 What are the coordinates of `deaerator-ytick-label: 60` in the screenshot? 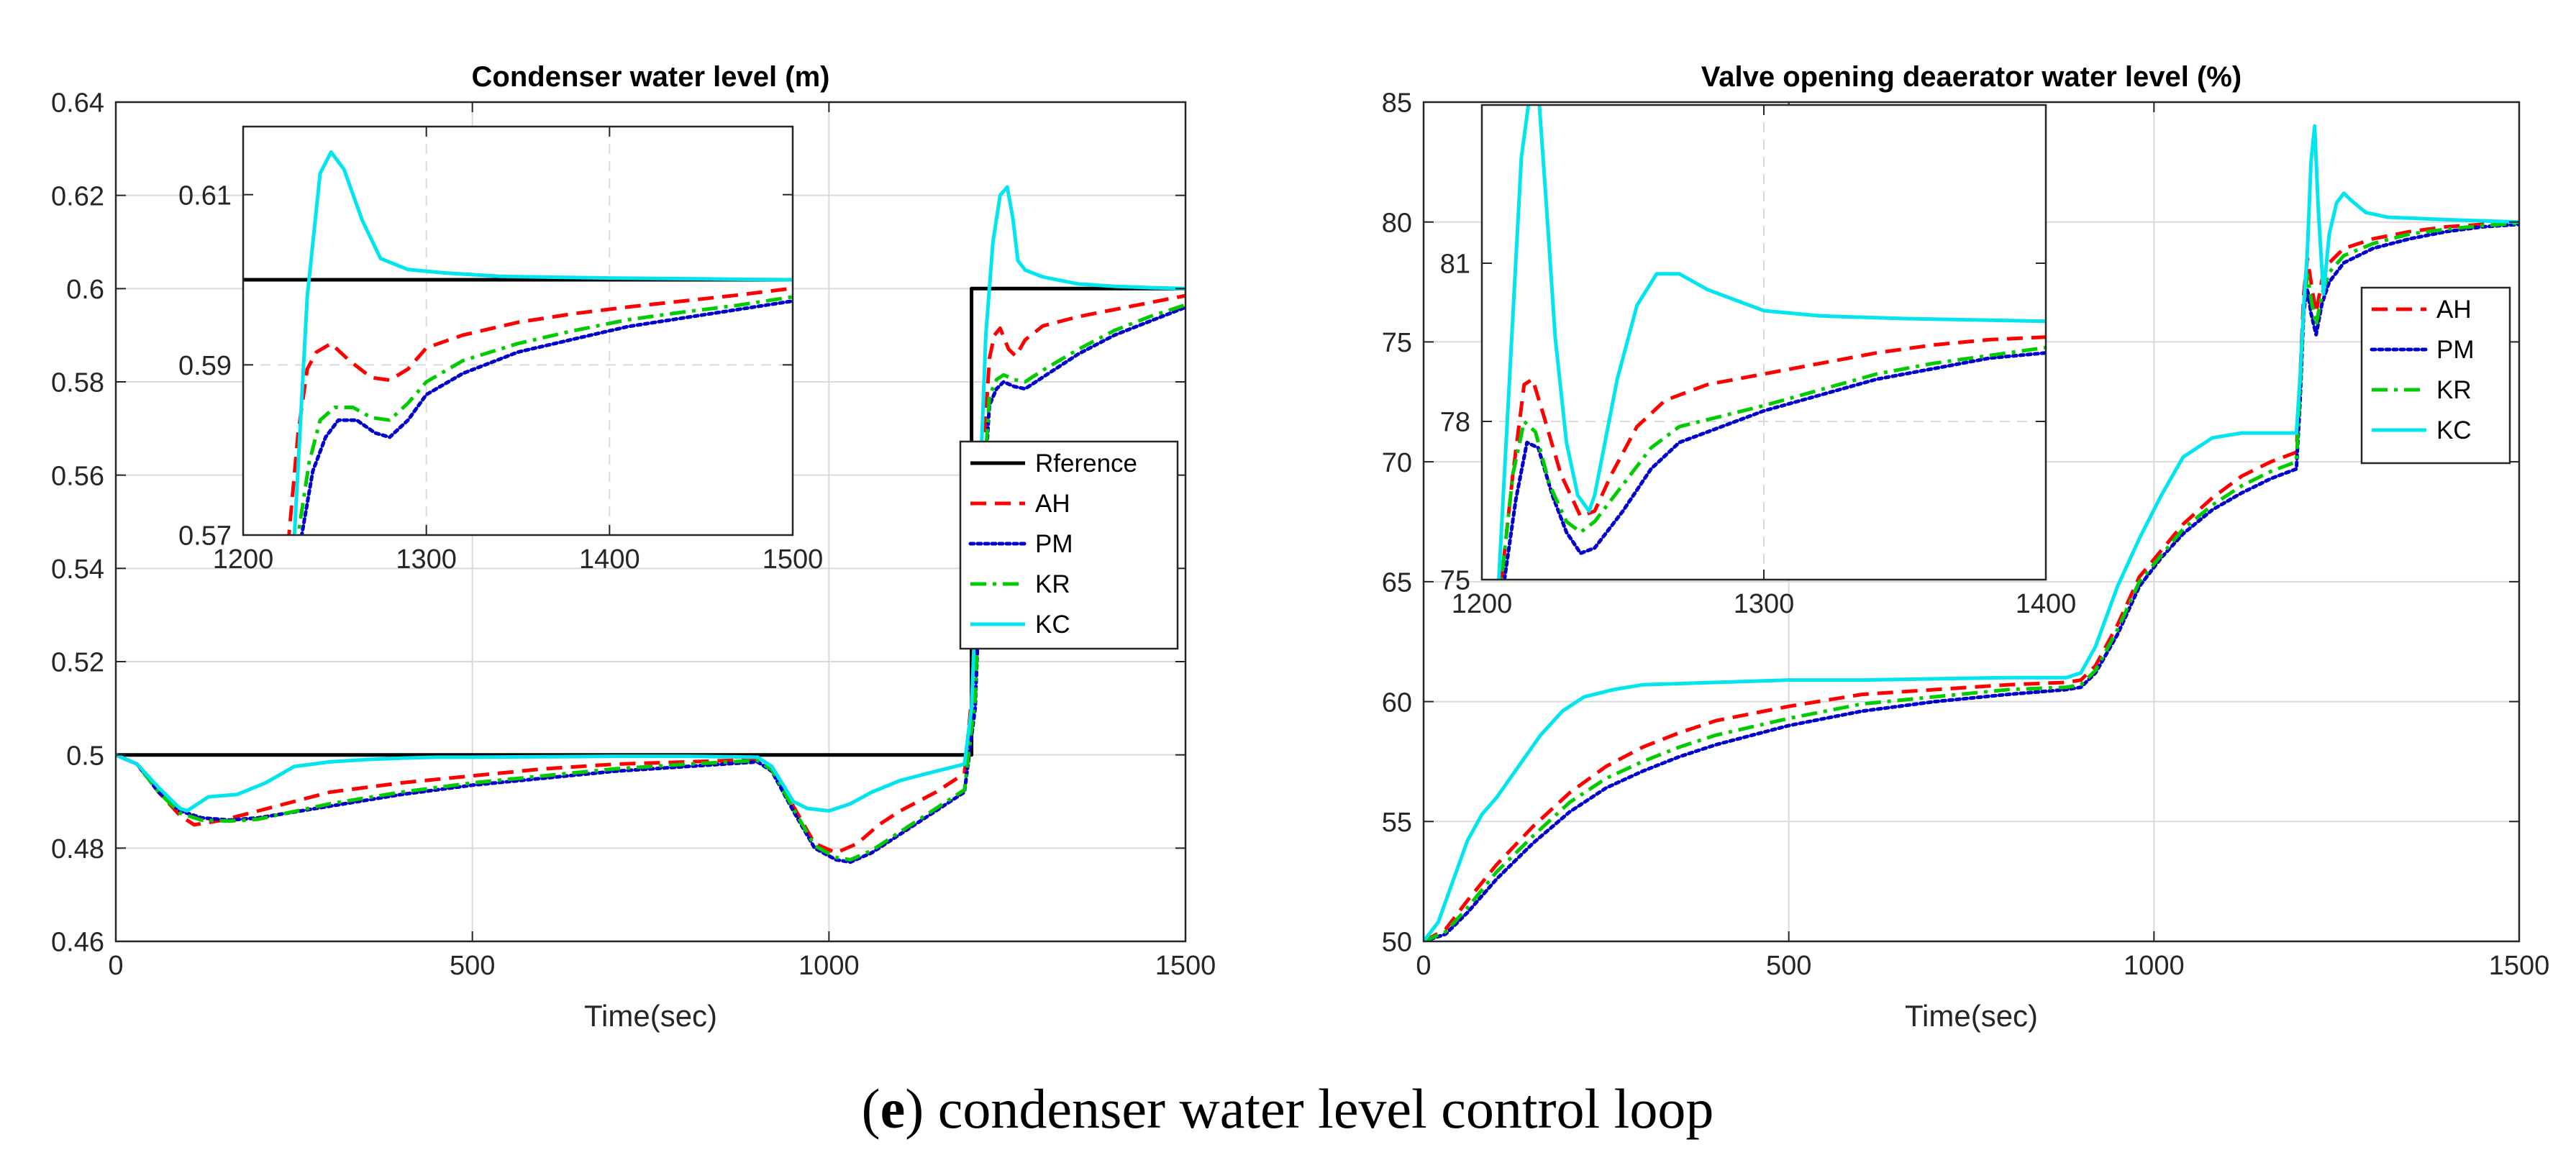 It's located at (1397, 703).